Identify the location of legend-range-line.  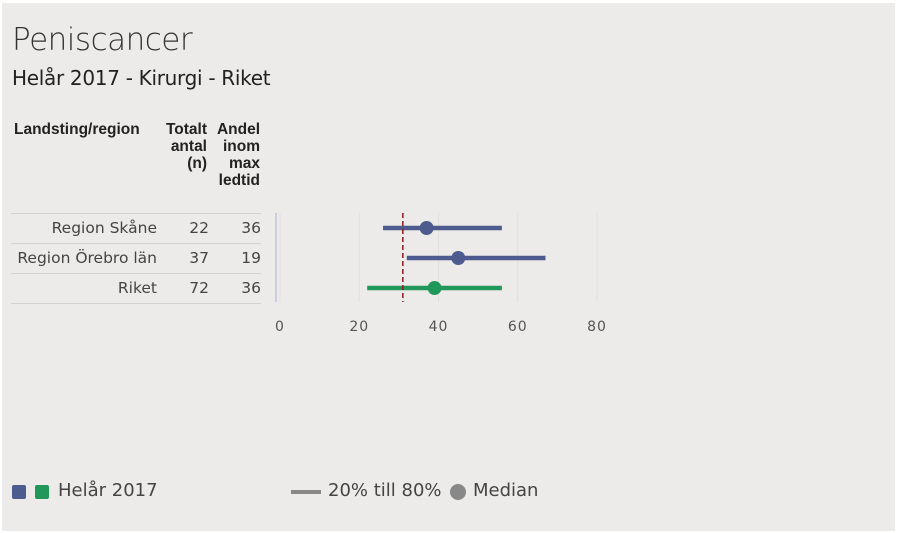
(306, 492).